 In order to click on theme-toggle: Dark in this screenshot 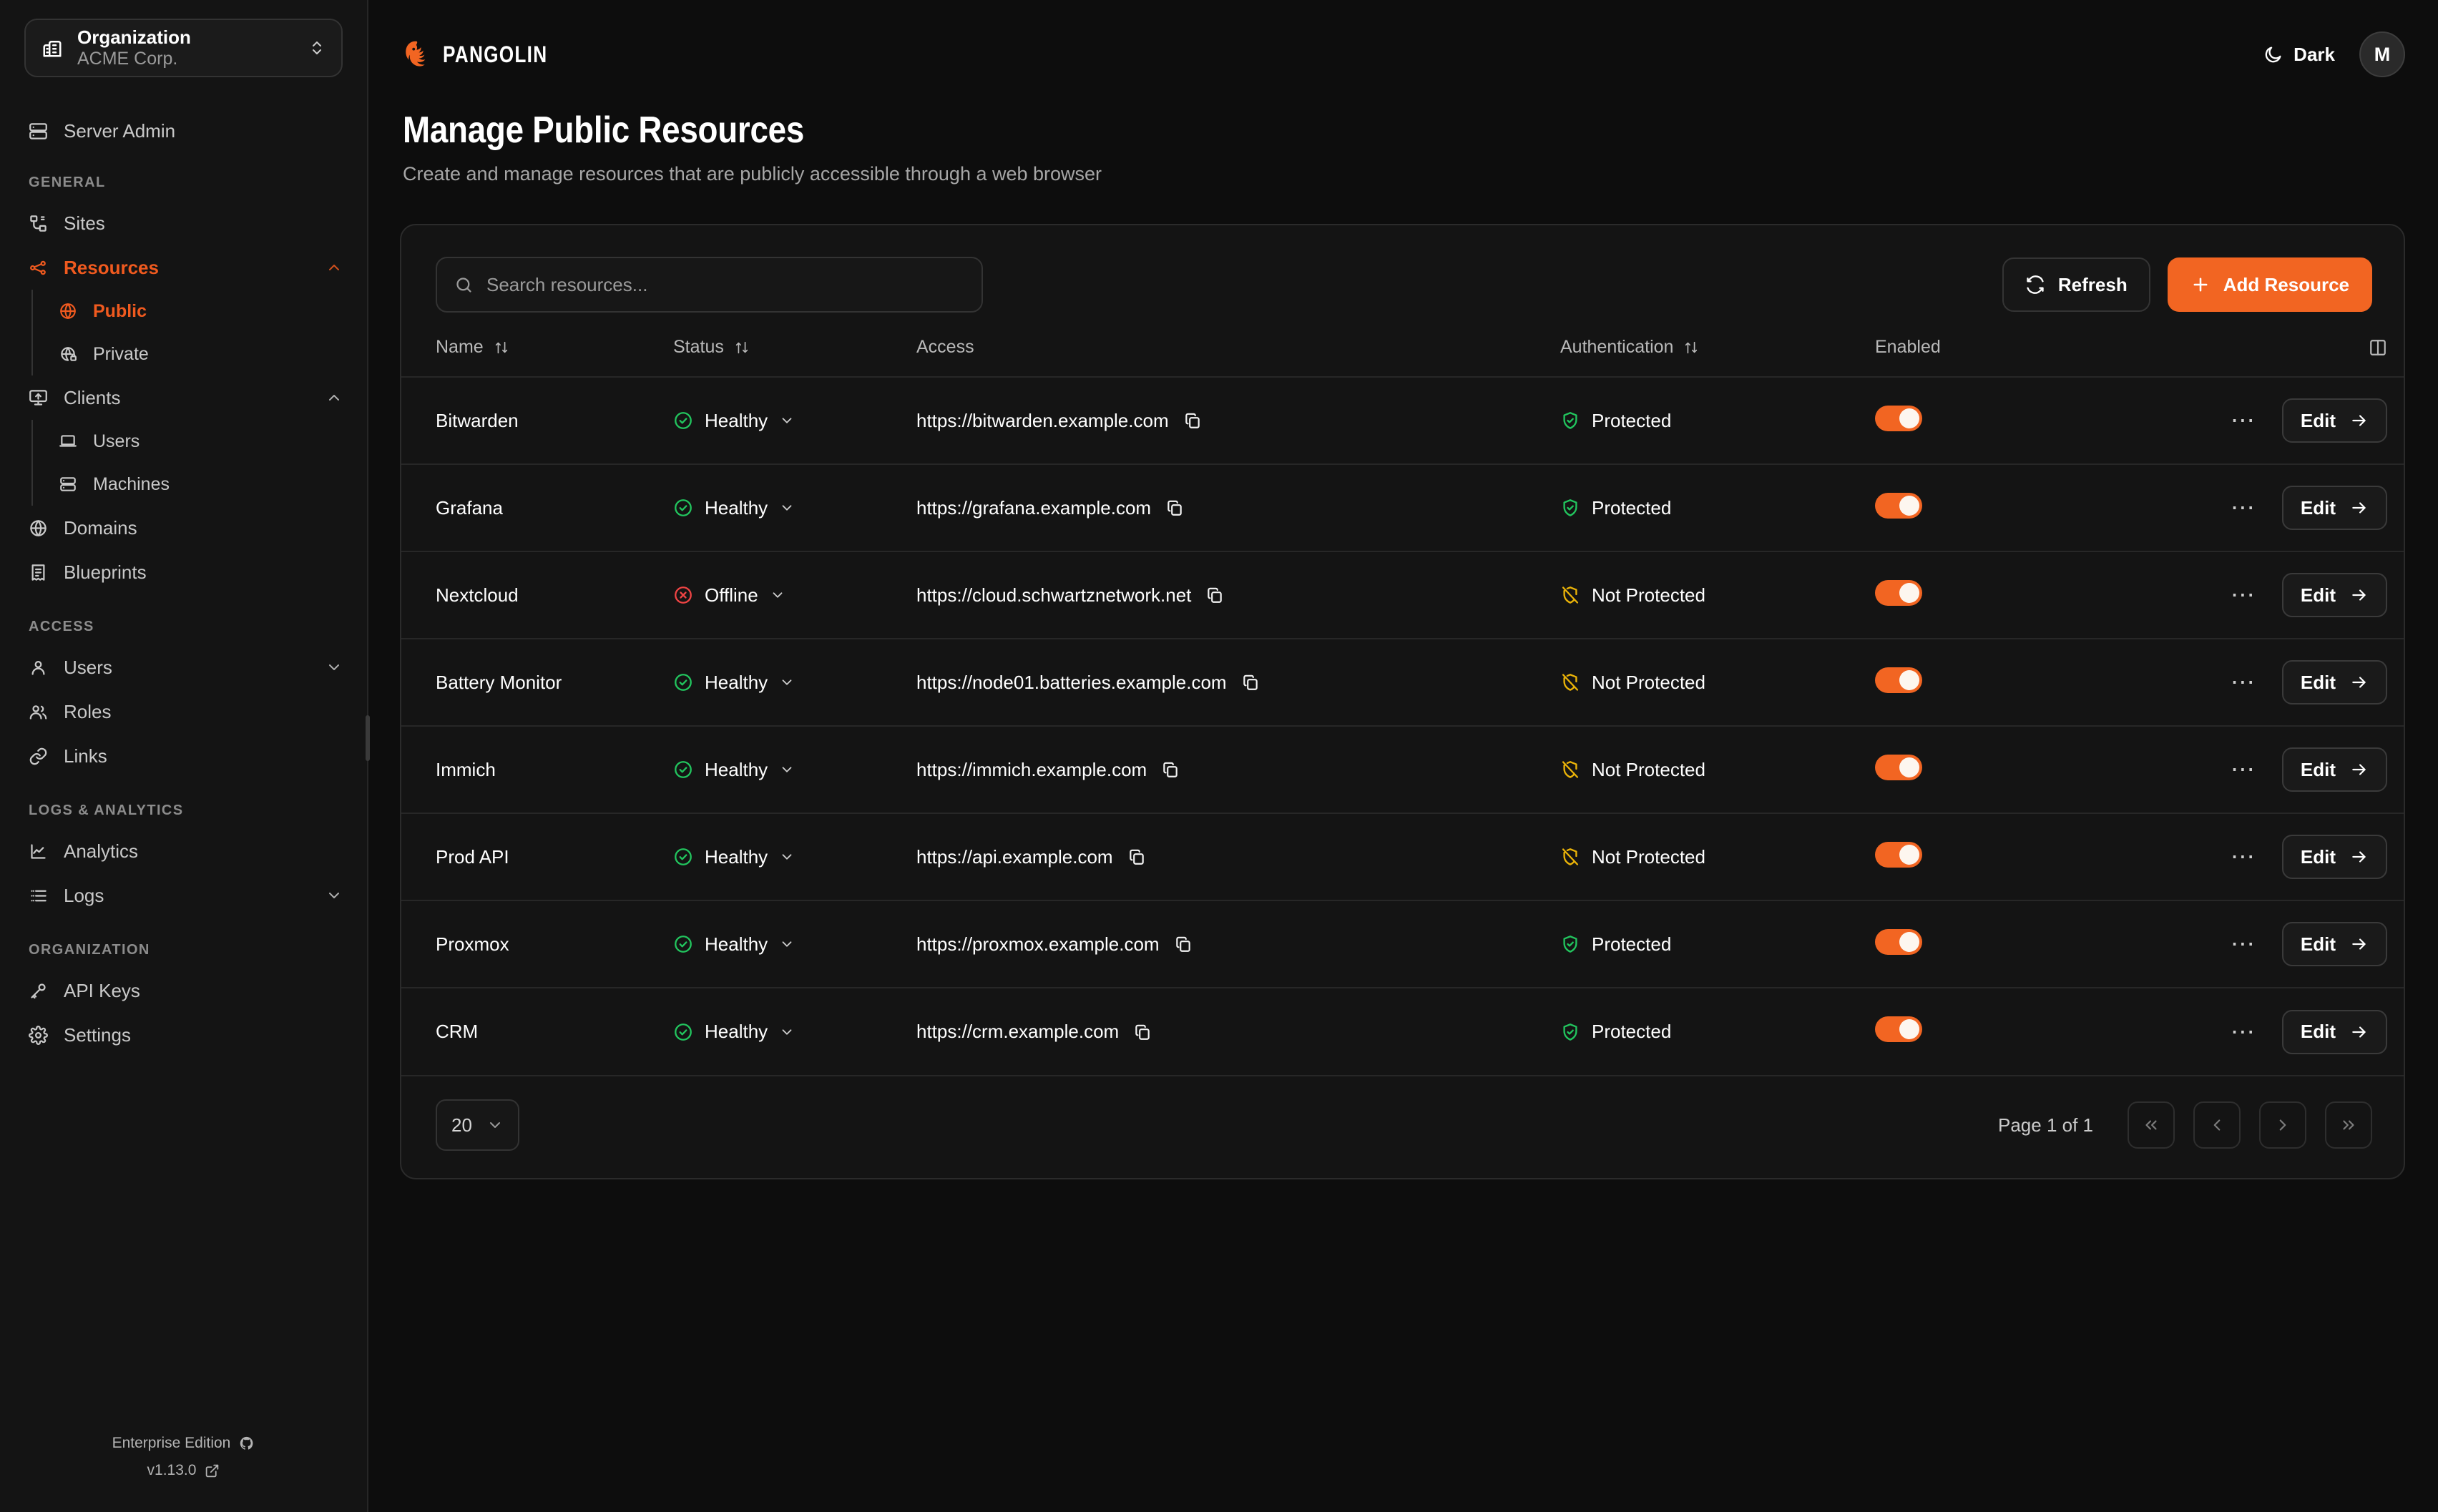, I will do `click(2299, 55)`.